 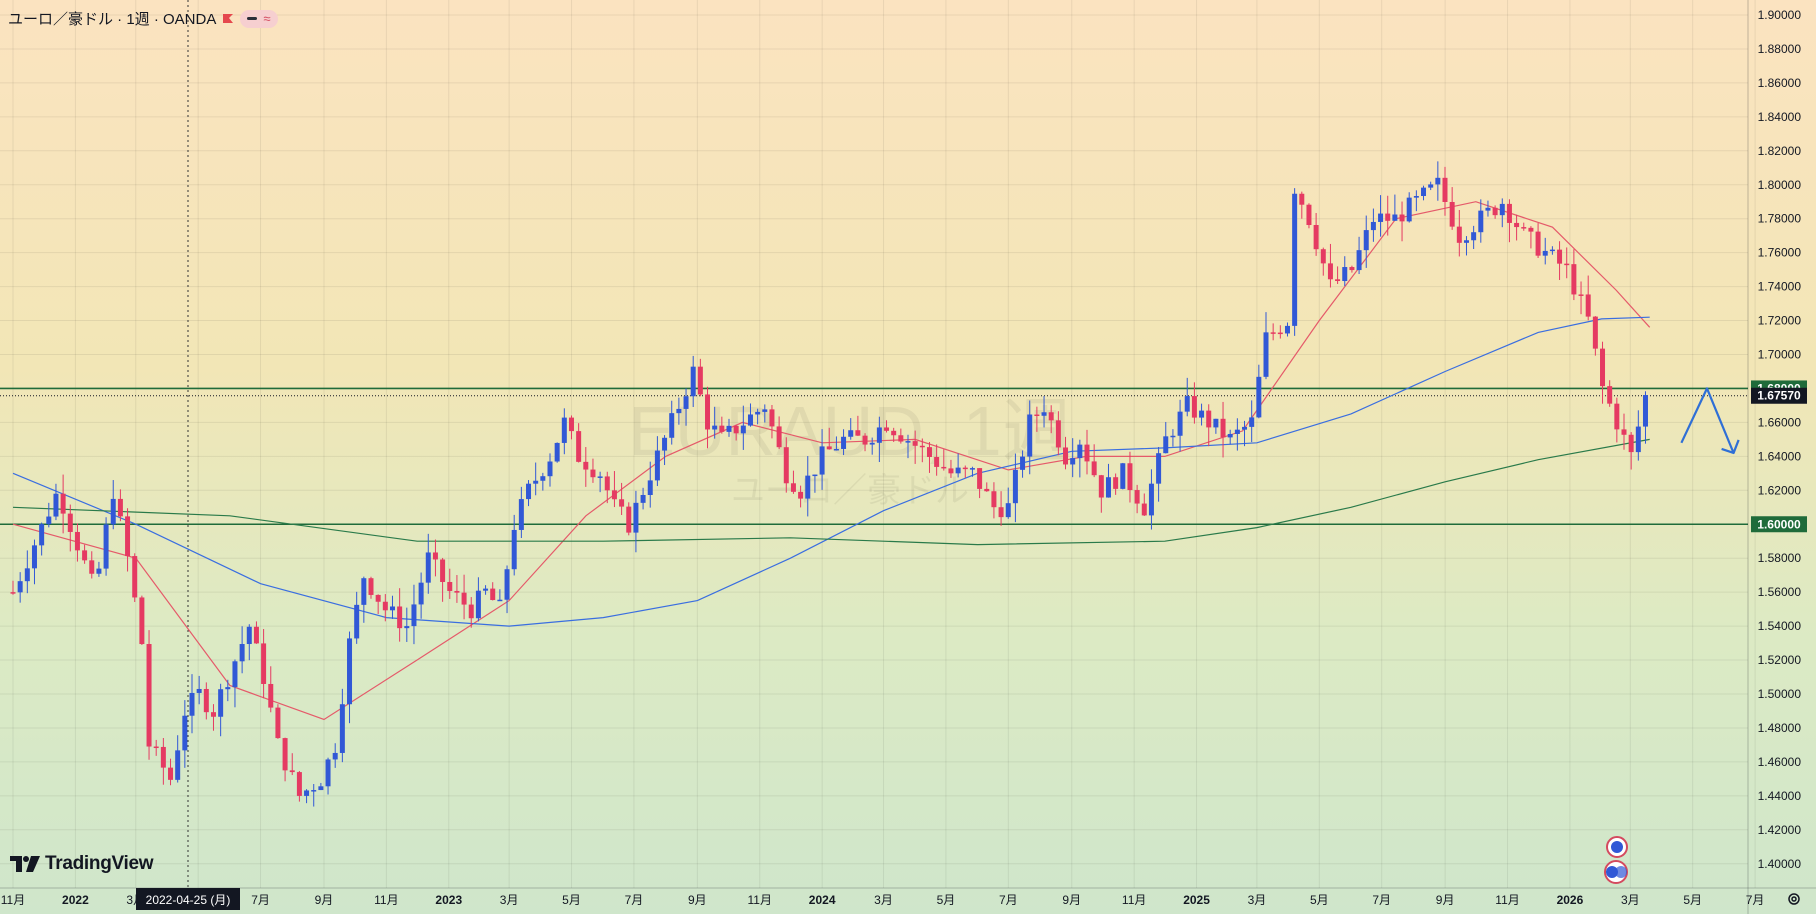 What do you see at coordinates (822, 900) in the screenshot?
I see `x-tick-label: 2024` at bounding box center [822, 900].